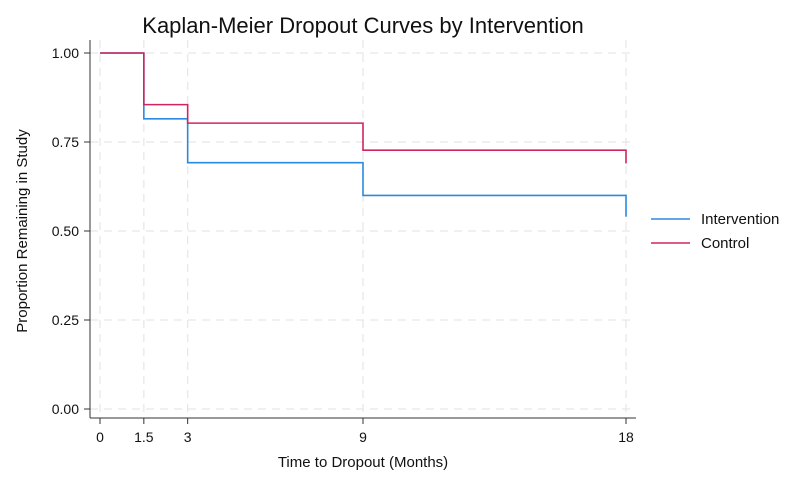 The width and height of the screenshot is (798, 480). What do you see at coordinates (22, 231) in the screenshot?
I see `y-axis-label: Proportion Remaining in Study` at bounding box center [22, 231].